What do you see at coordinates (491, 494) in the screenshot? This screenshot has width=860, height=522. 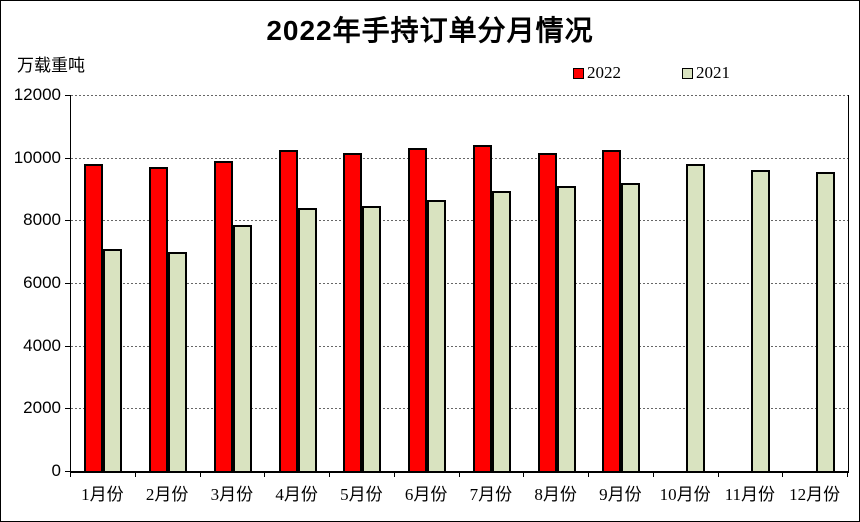 I see `x-axis-label-7月份: 7月份` at bounding box center [491, 494].